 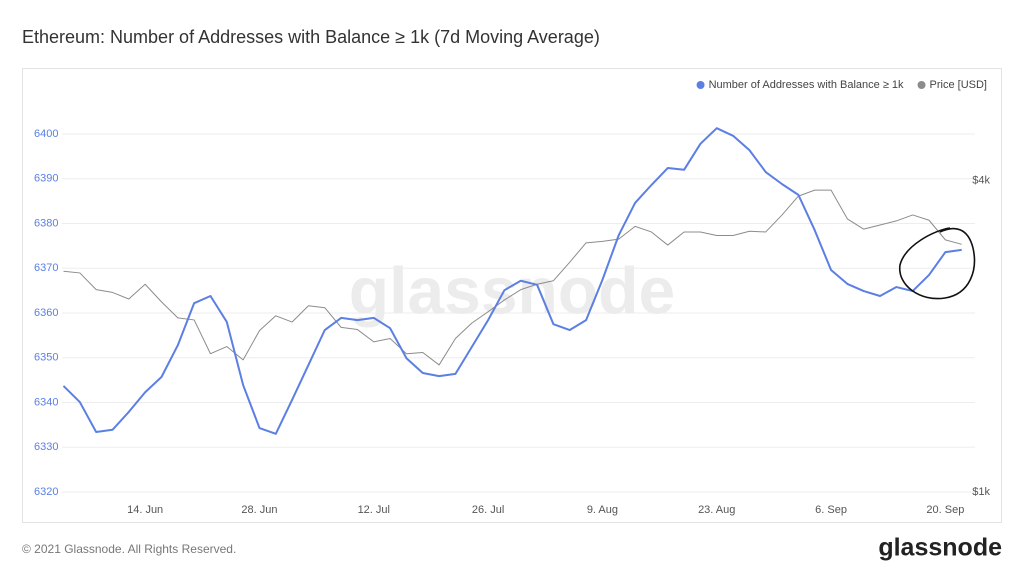 What do you see at coordinates (46, 492) in the screenshot?
I see `y-tick-label: 6320` at bounding box center [46, 492].